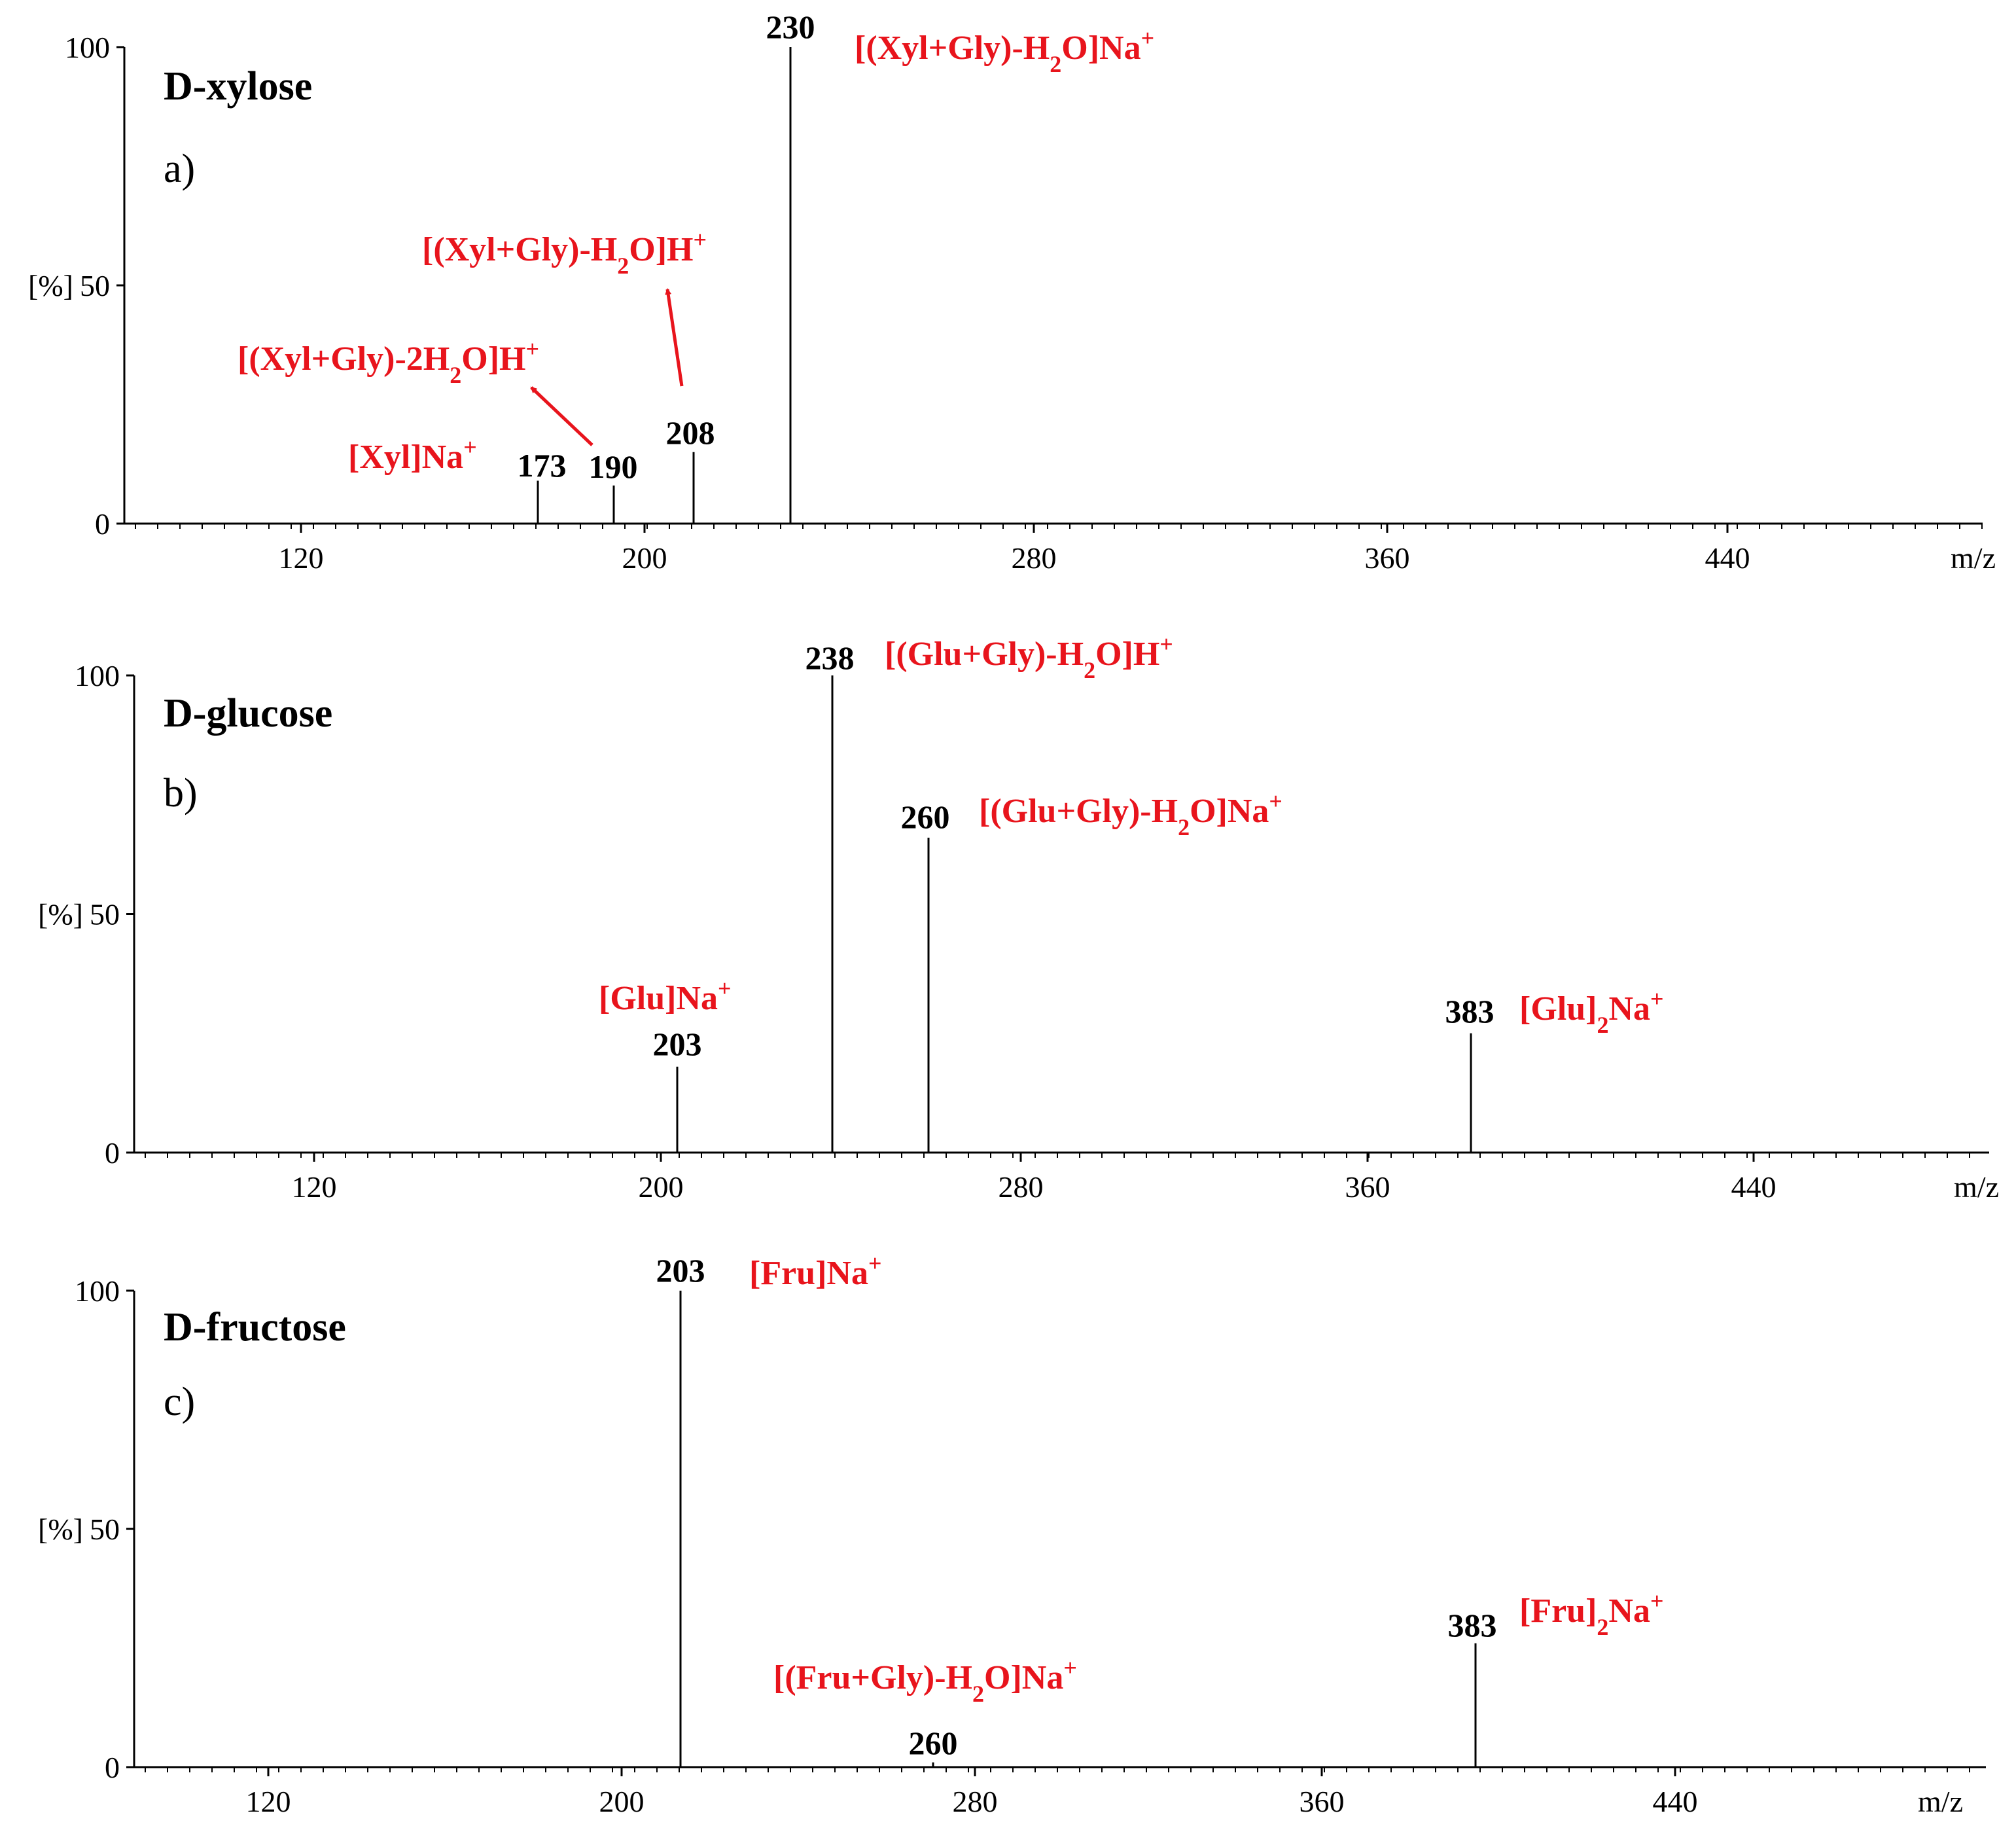 The image size is (2016, 1828). Describe the element at coordinates (665, 996) in the screenshot. I see `ion-annotation: [Glu]Na+` at that location.